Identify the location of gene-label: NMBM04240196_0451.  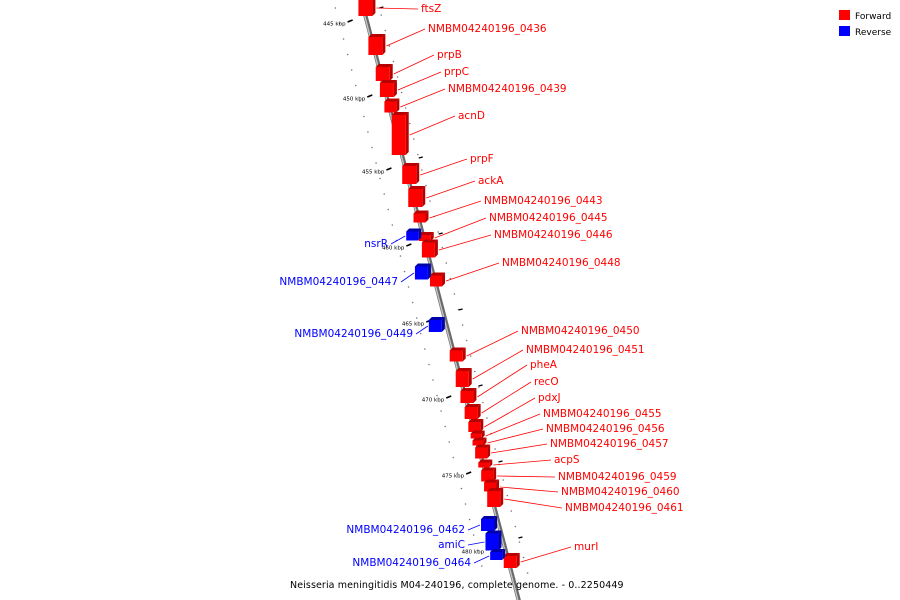
(585, 350).